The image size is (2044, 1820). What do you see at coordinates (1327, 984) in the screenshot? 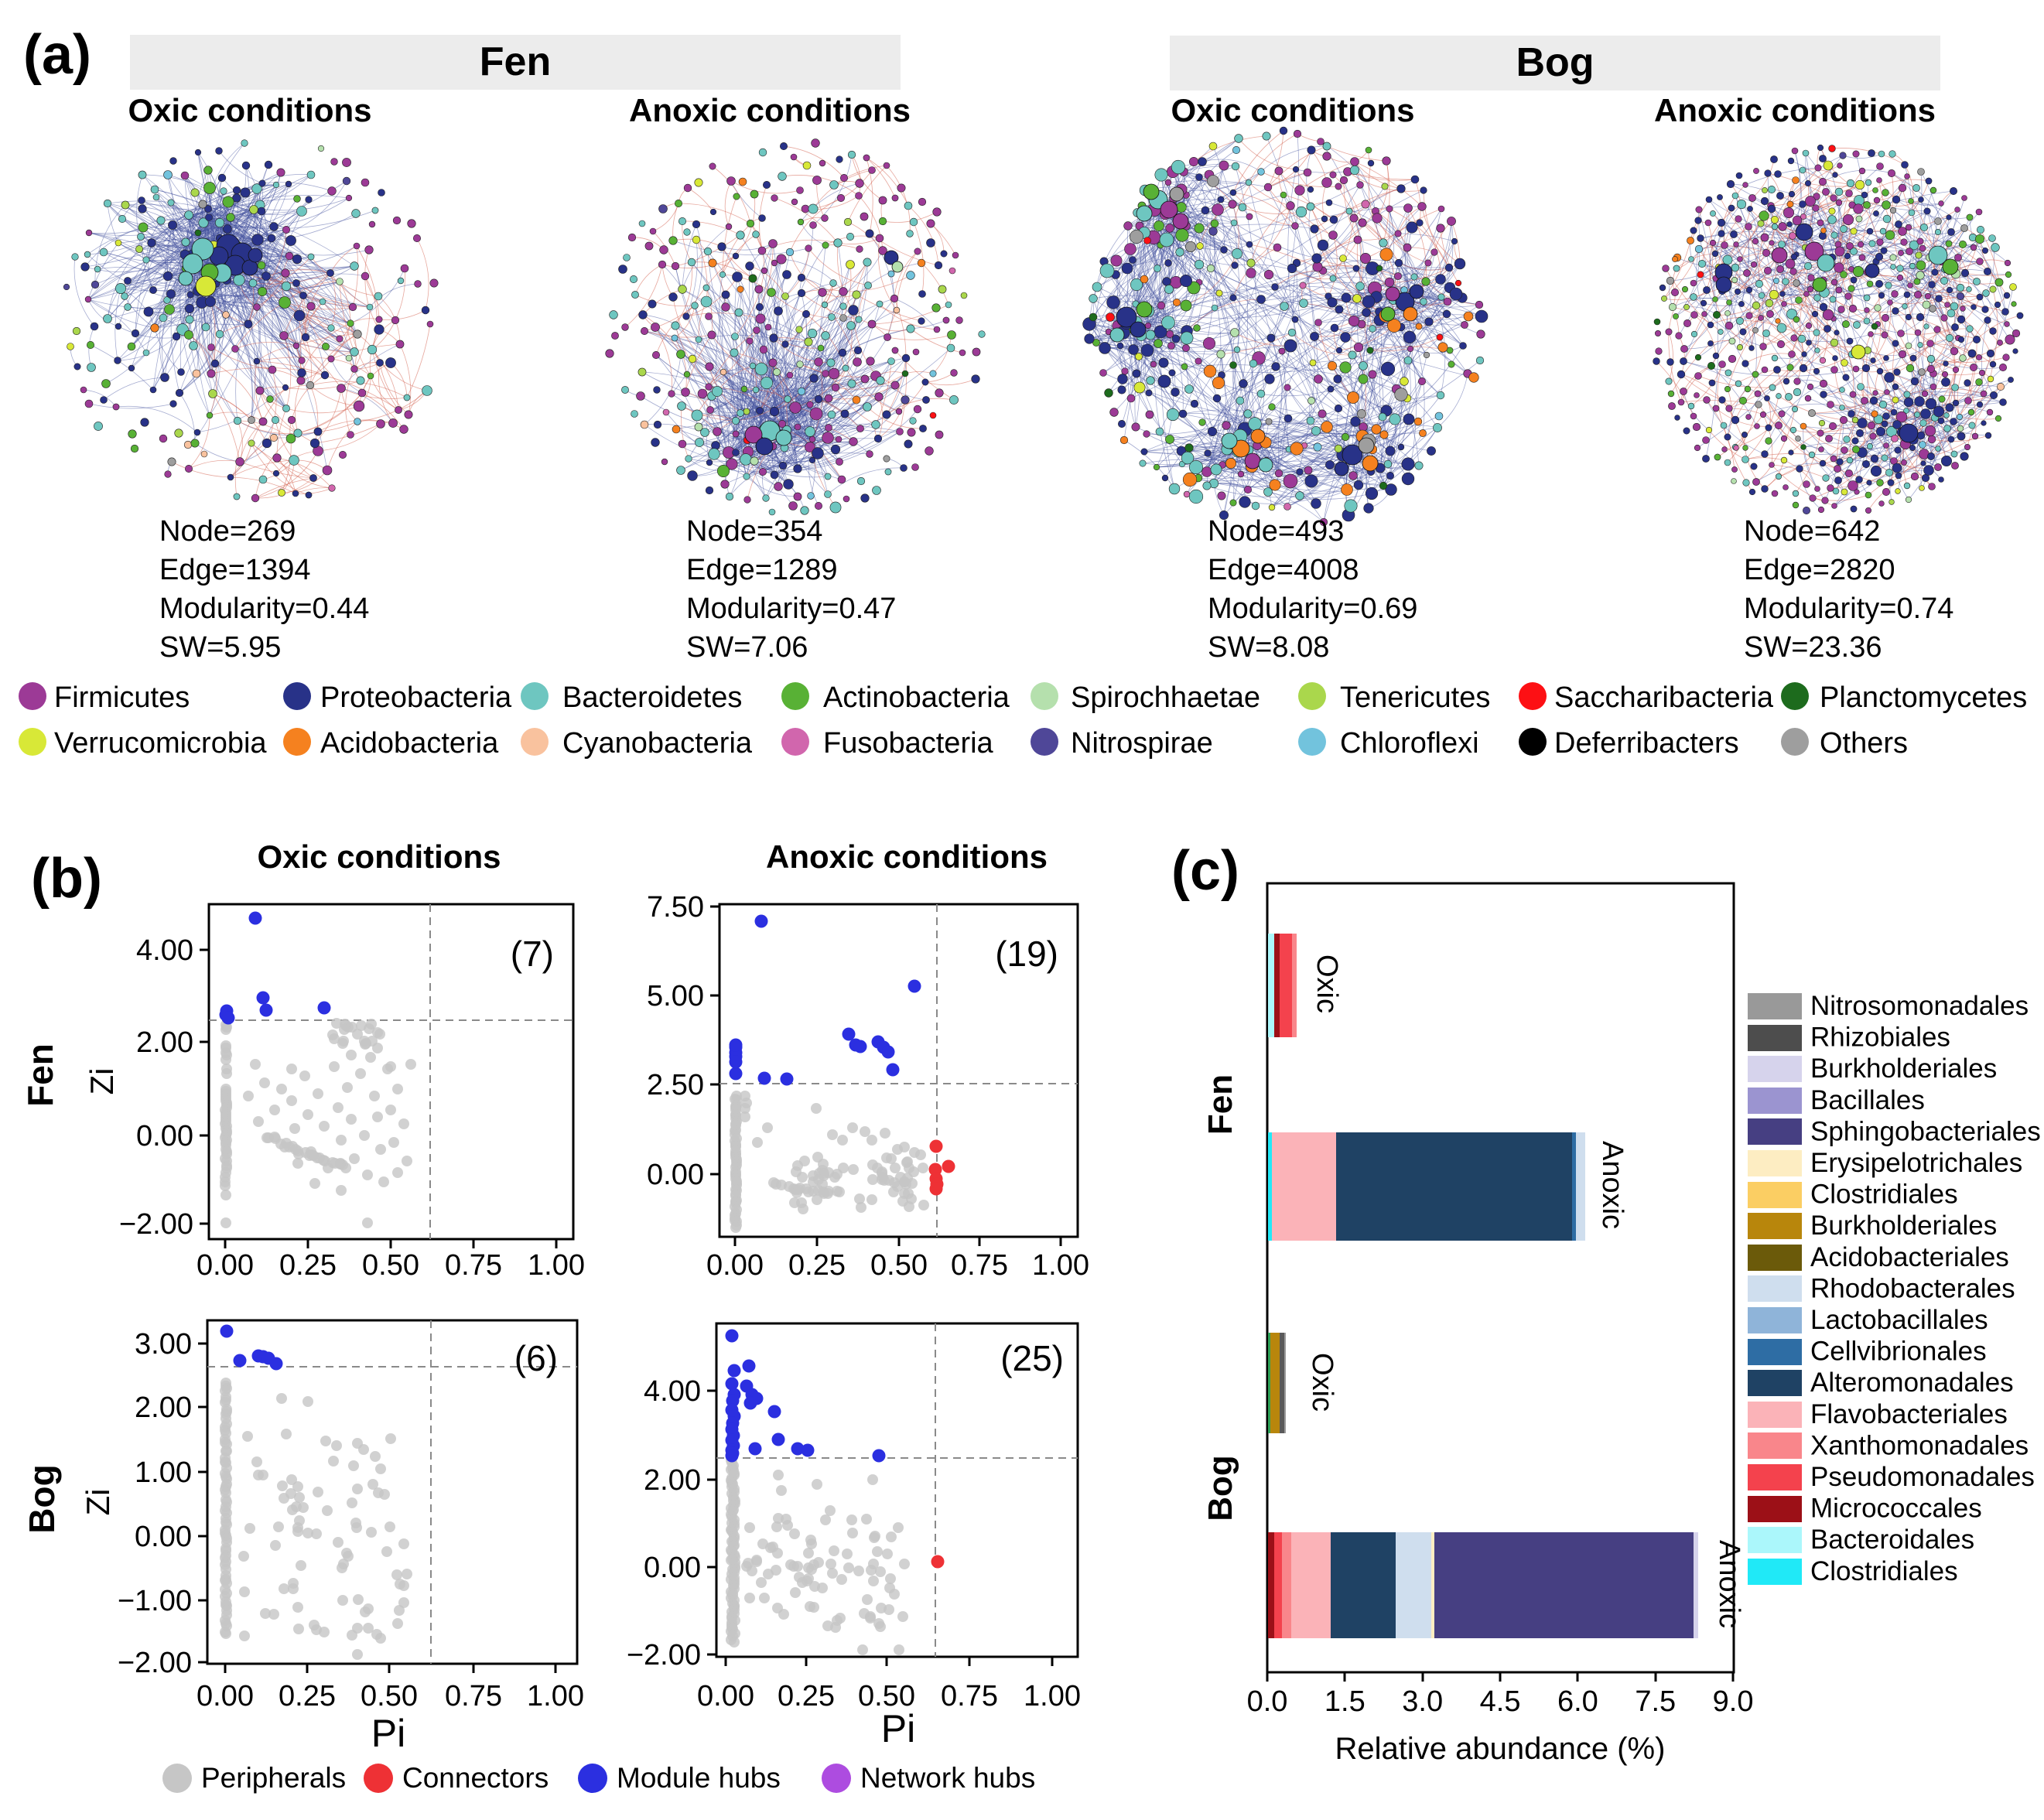
I see `svg-text: Oxic` at bounding box center [1327, 984].